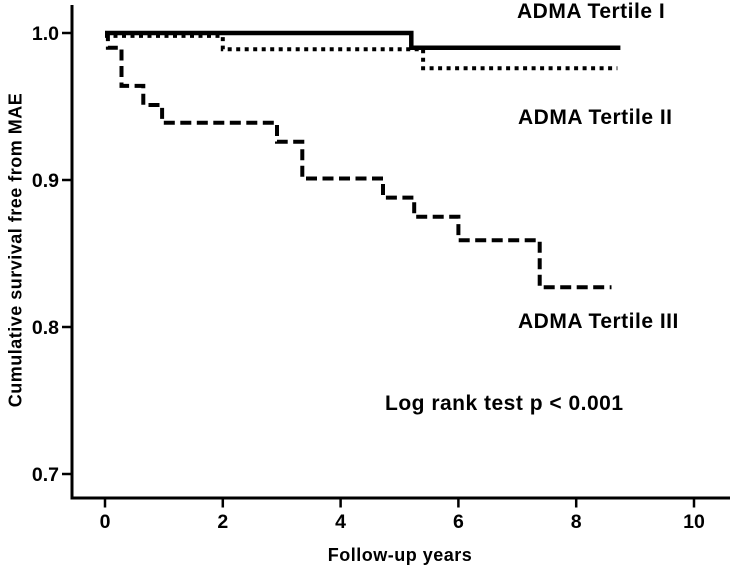 Image resolution: width=733 pixels, height=571 pixels. I want to click on x-tick-label: 8, so click(576, 522).